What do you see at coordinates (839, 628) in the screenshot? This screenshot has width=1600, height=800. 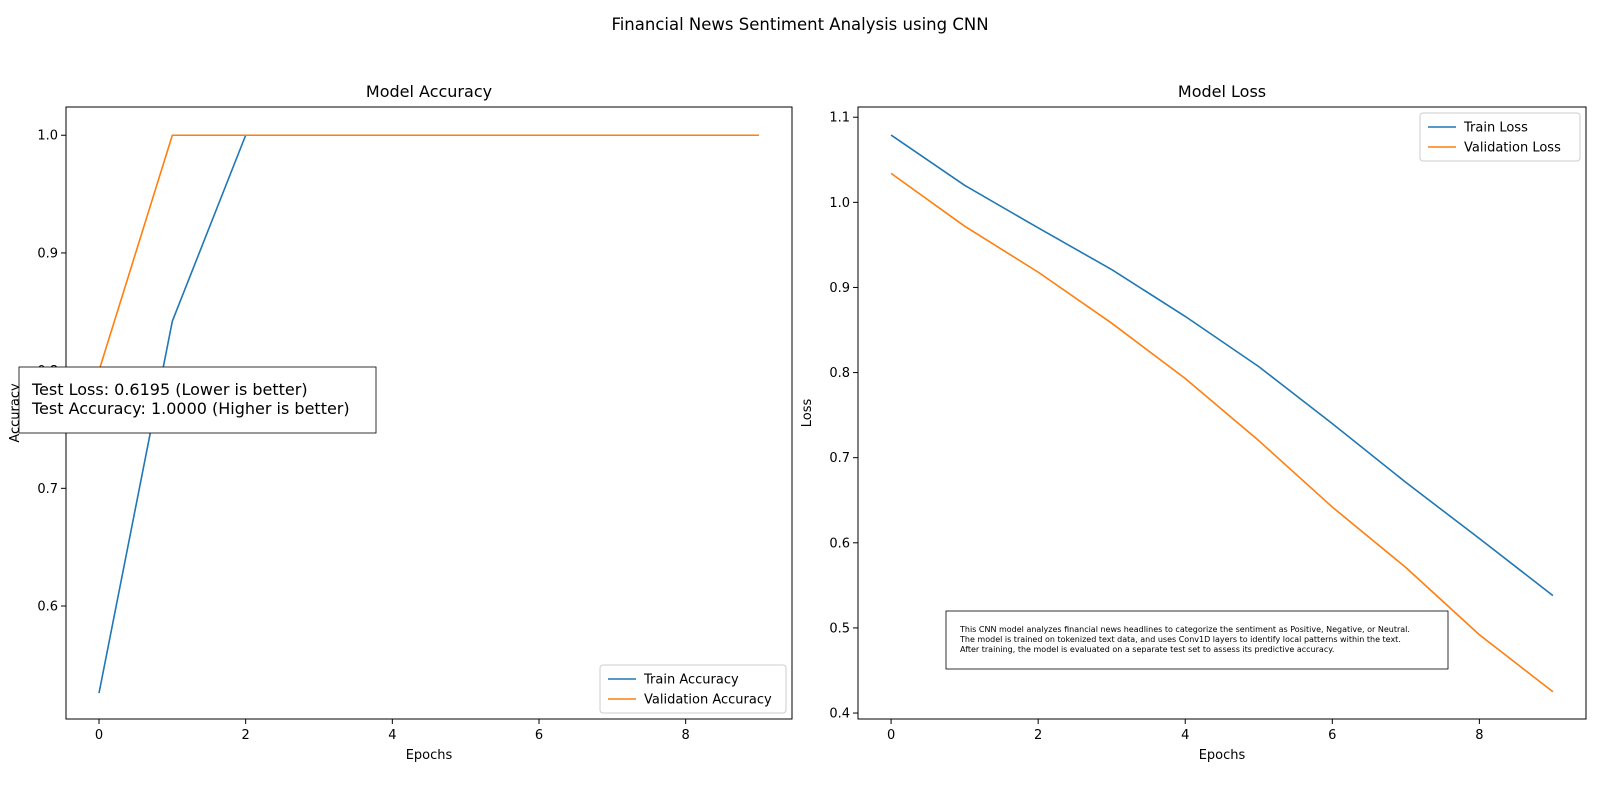 I see `y-tick-label: 0.5` at bounding box center [839, 628].